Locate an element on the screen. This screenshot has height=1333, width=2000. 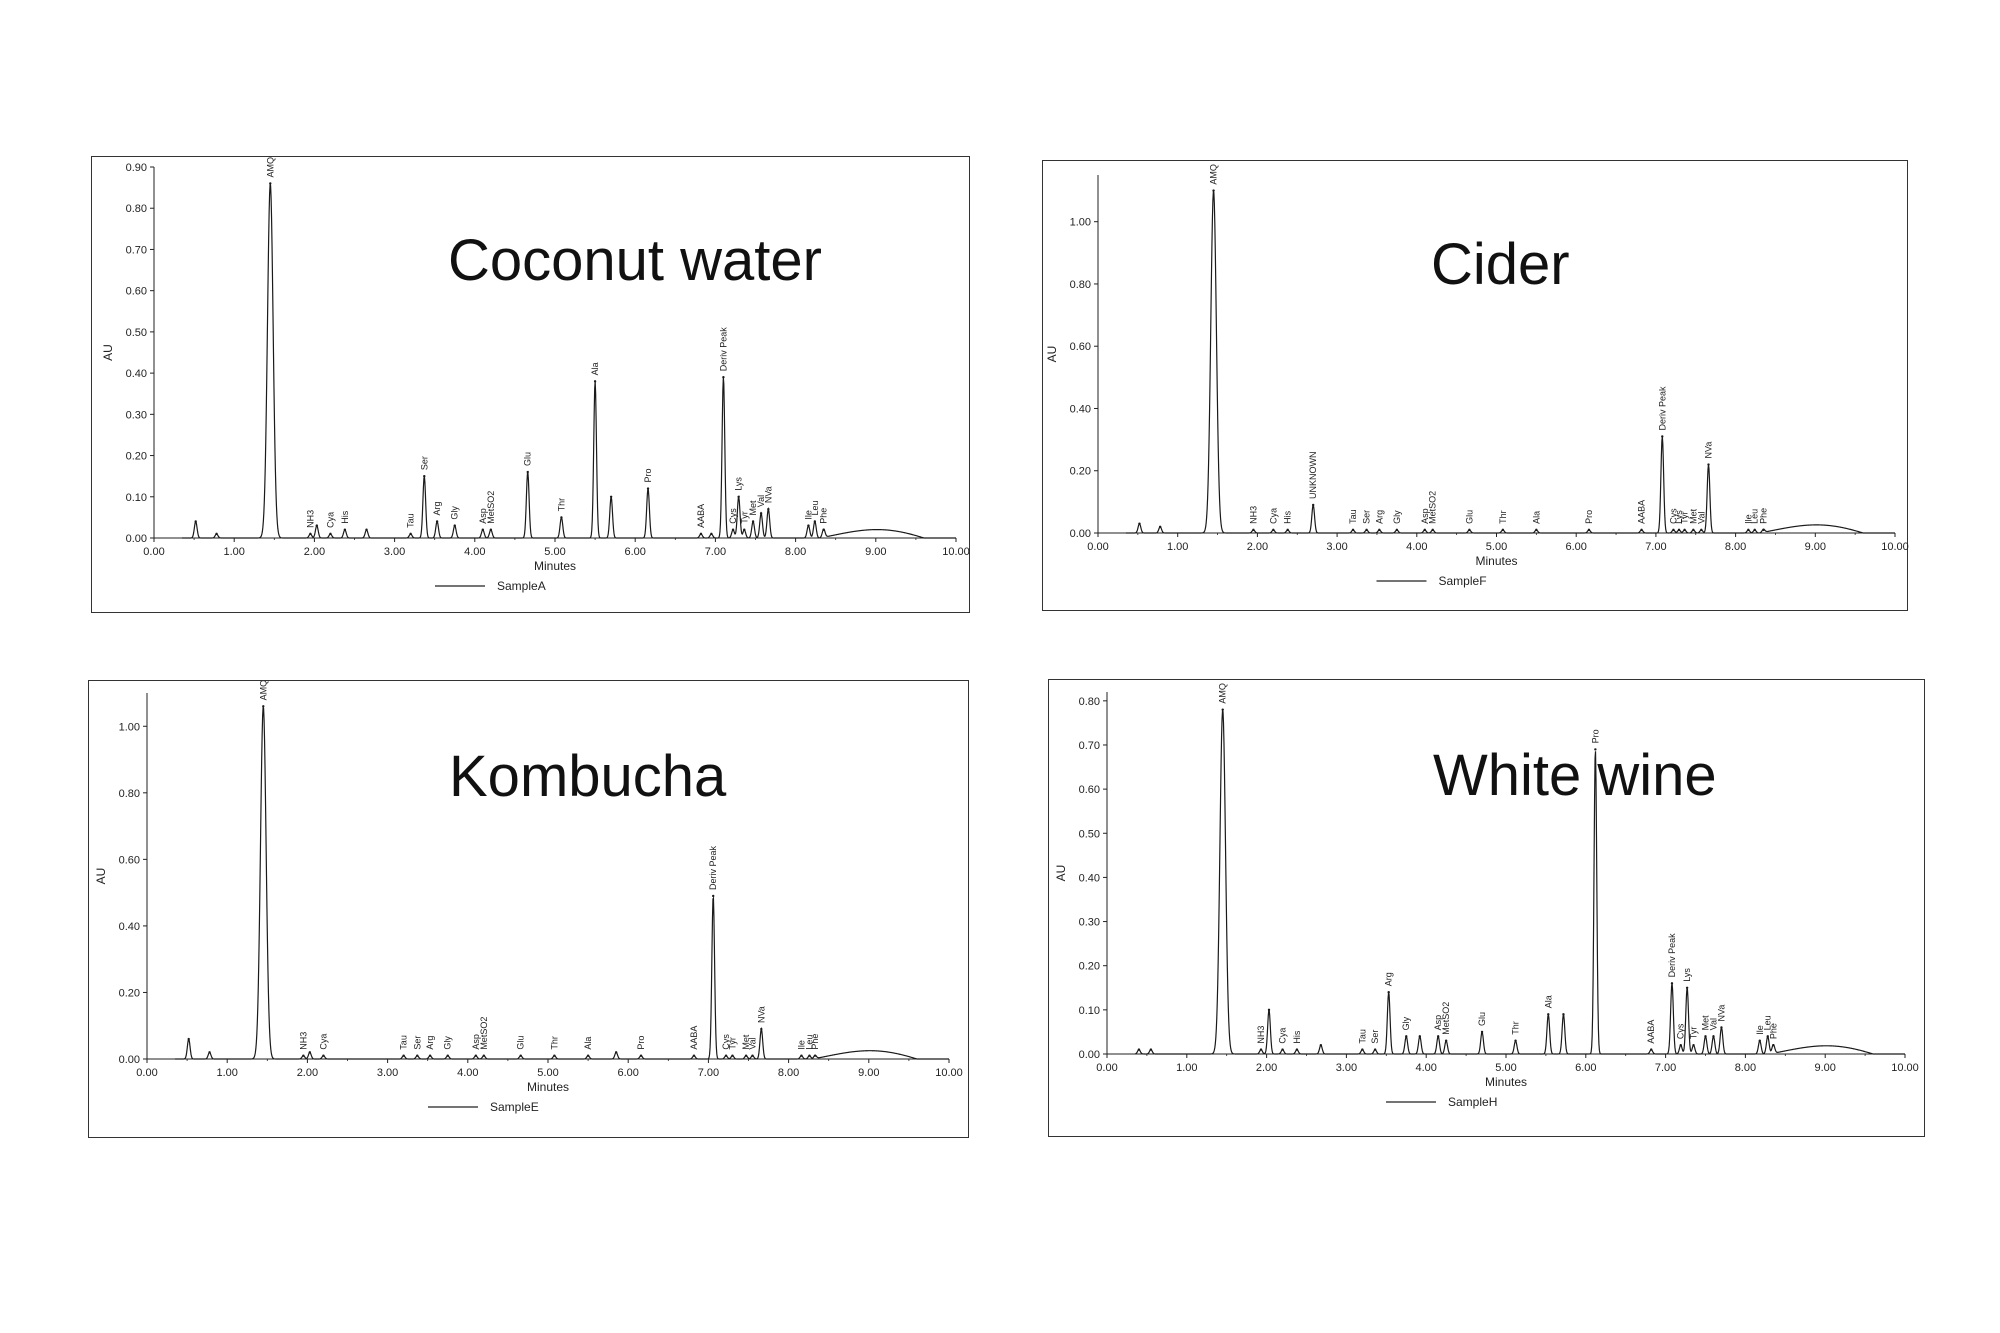
peak-label: NH3 is located at coordinates (1261, 1035).